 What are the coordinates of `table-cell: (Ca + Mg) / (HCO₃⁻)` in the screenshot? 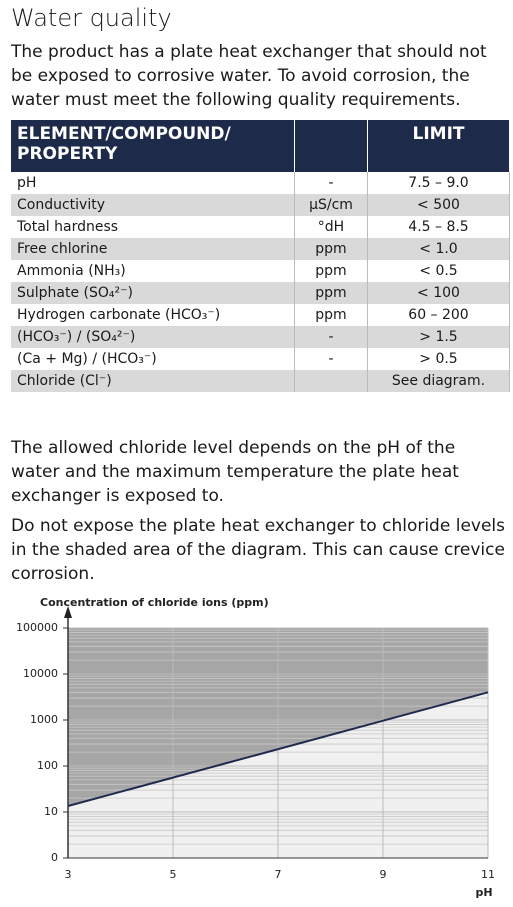 It's located at (153, 359).